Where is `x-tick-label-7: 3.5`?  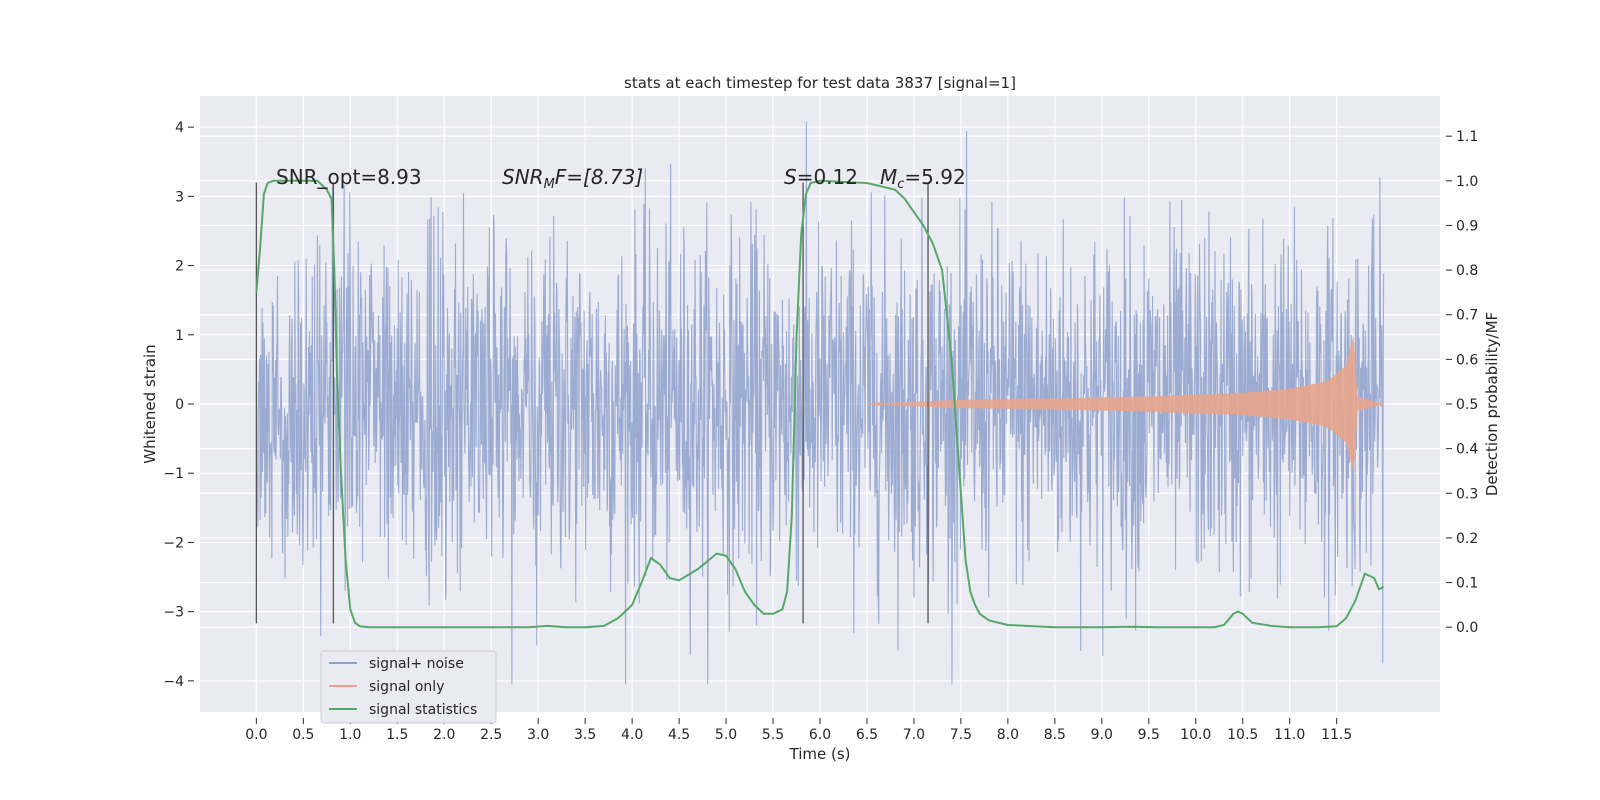
x-tick-label-7: 3.5 is located at coordinates (585, 735).